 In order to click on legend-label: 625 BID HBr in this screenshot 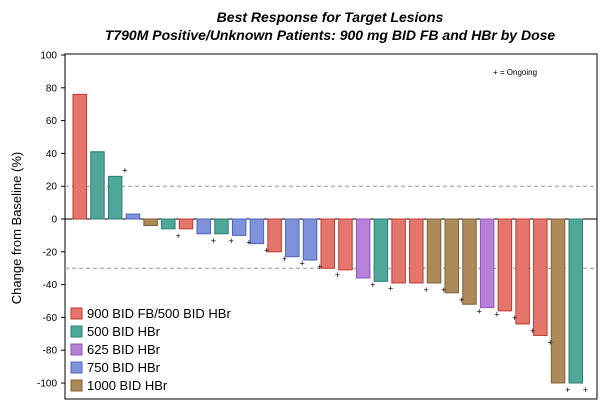, I will do `click(124, 349)`.